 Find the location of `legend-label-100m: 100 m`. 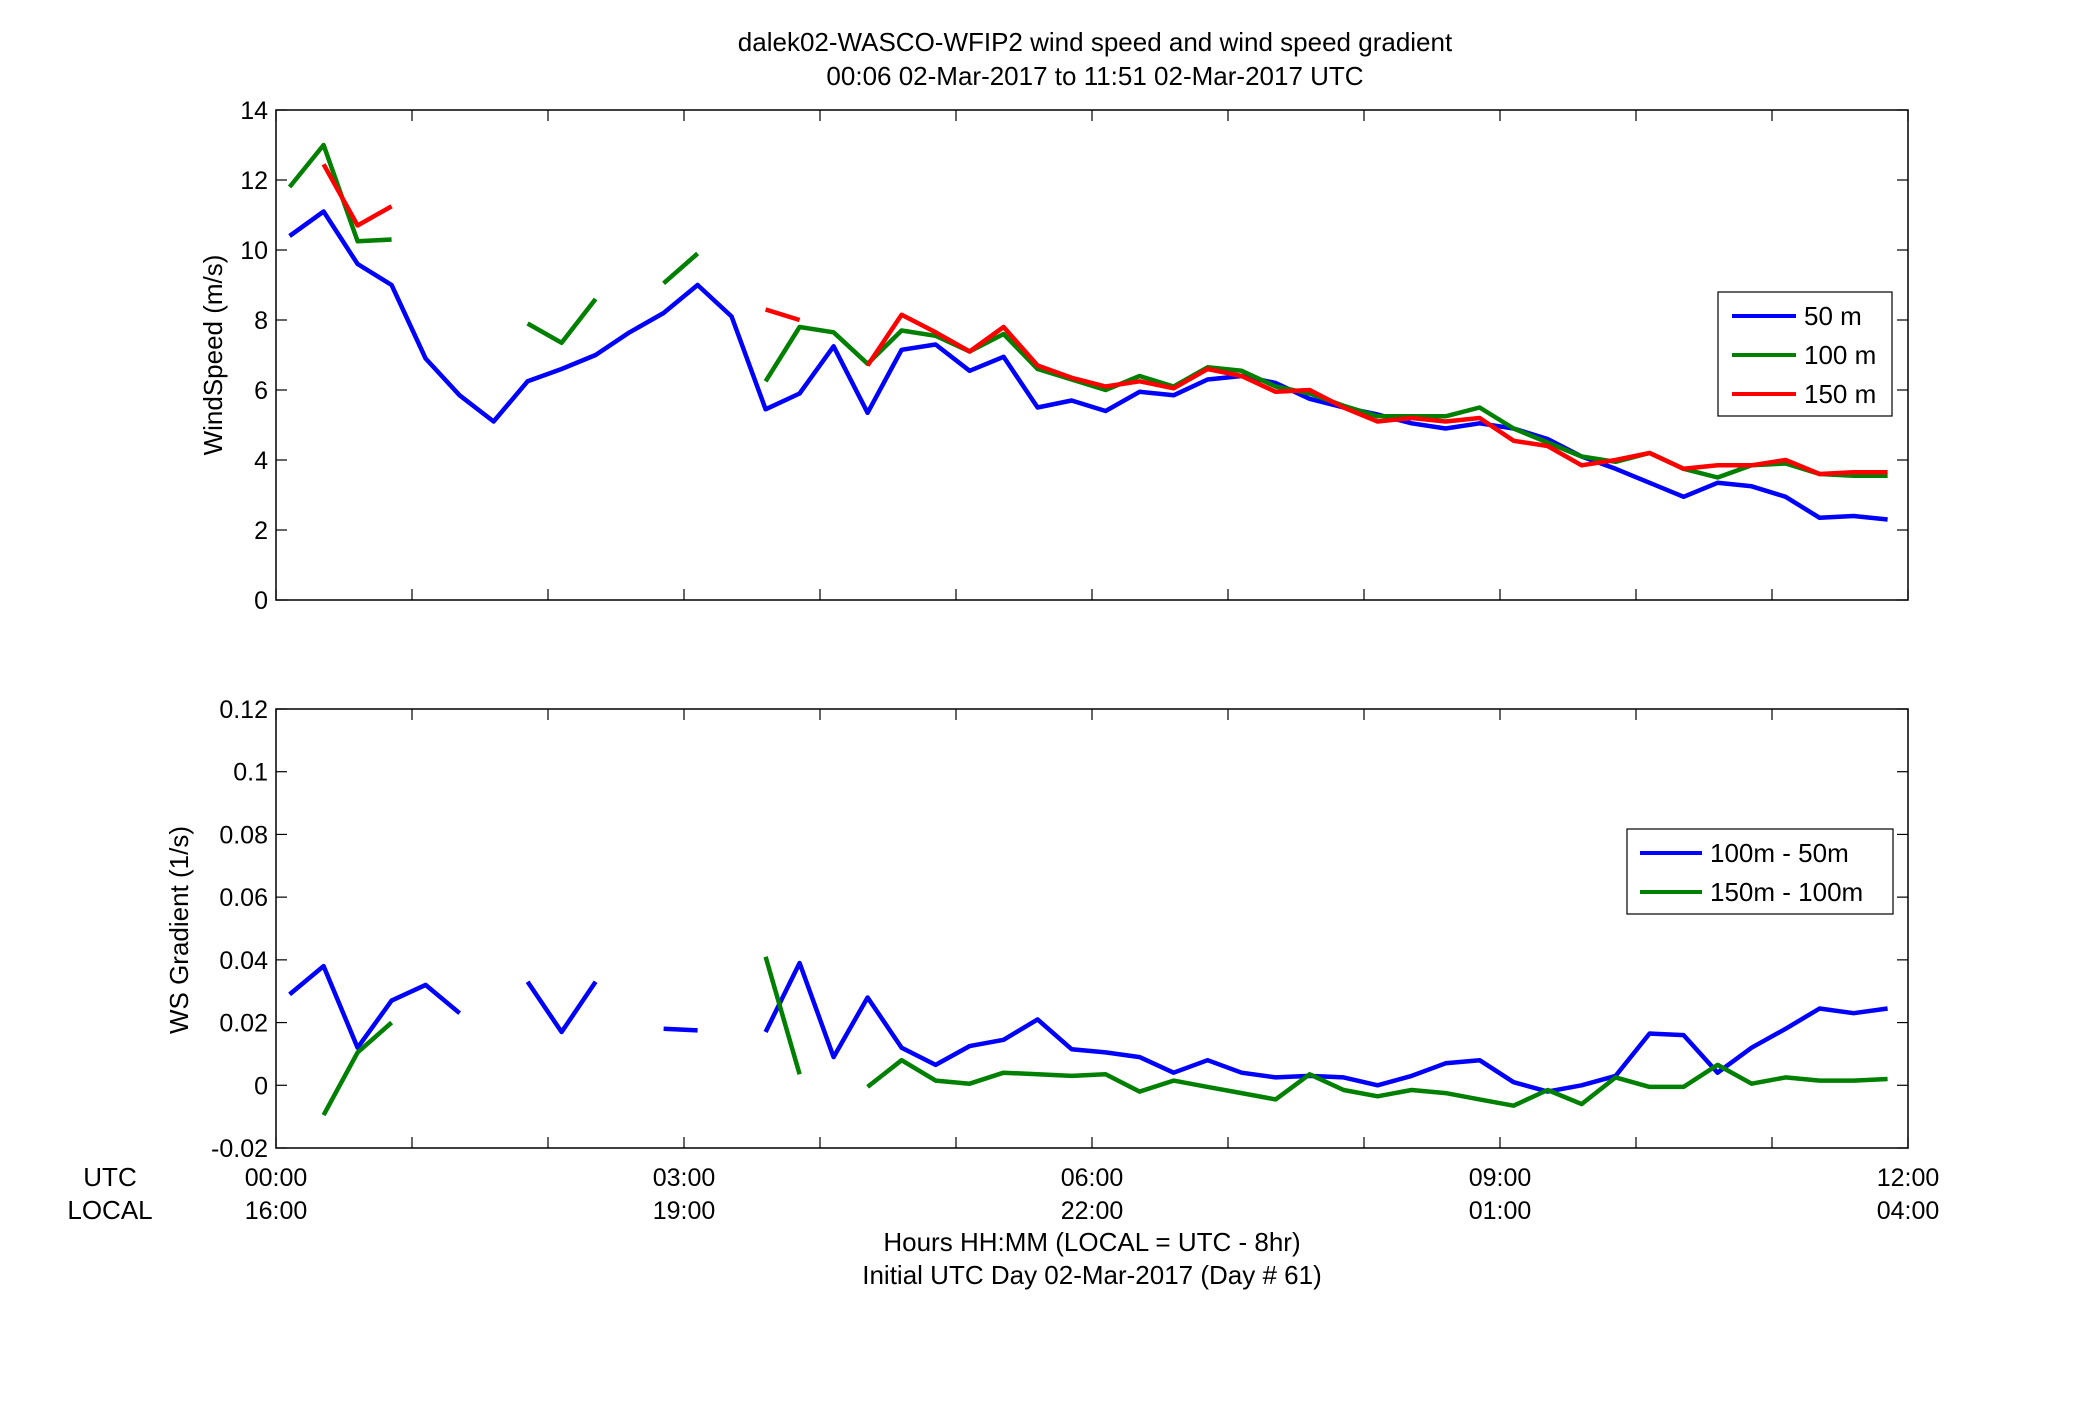

legend-label-100m: 100 m is located at coordinates (1840, 355).